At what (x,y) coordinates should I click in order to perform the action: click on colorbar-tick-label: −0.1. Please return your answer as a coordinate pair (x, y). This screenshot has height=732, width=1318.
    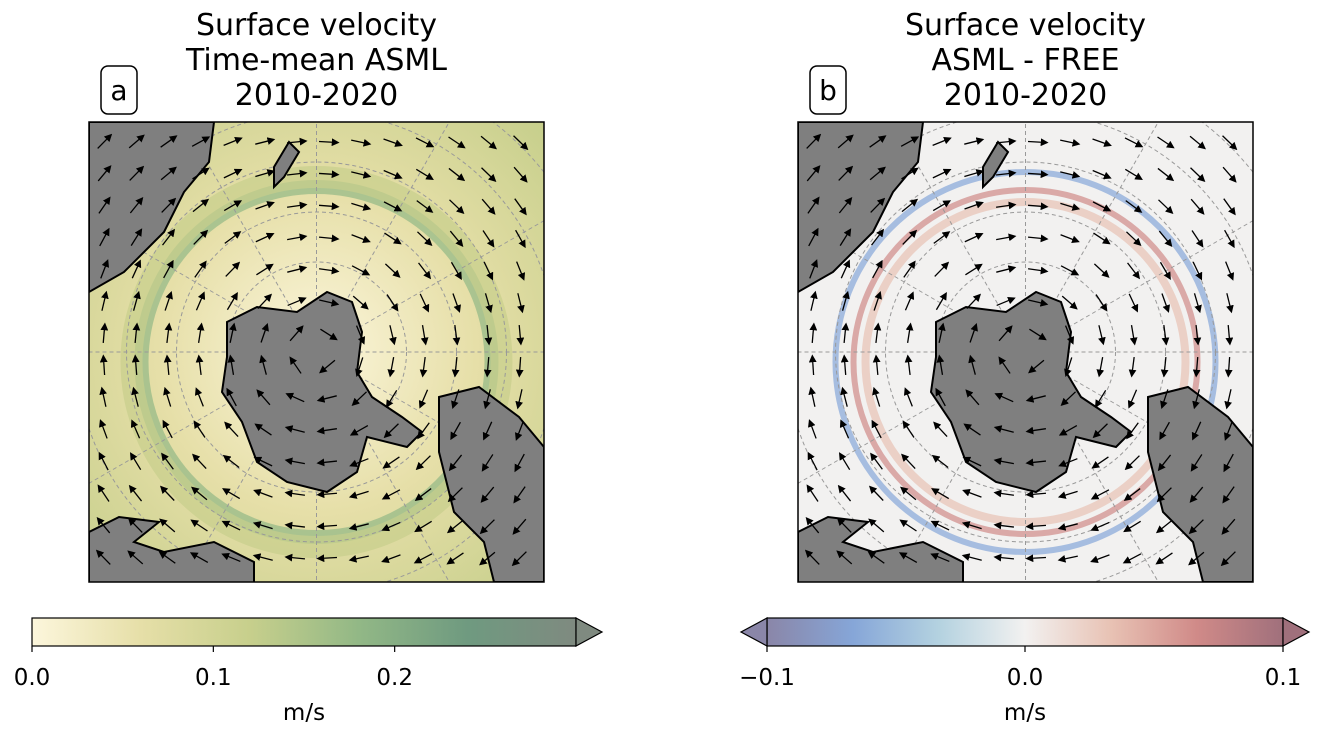
    Looking at the image, I should click on (767, 678).